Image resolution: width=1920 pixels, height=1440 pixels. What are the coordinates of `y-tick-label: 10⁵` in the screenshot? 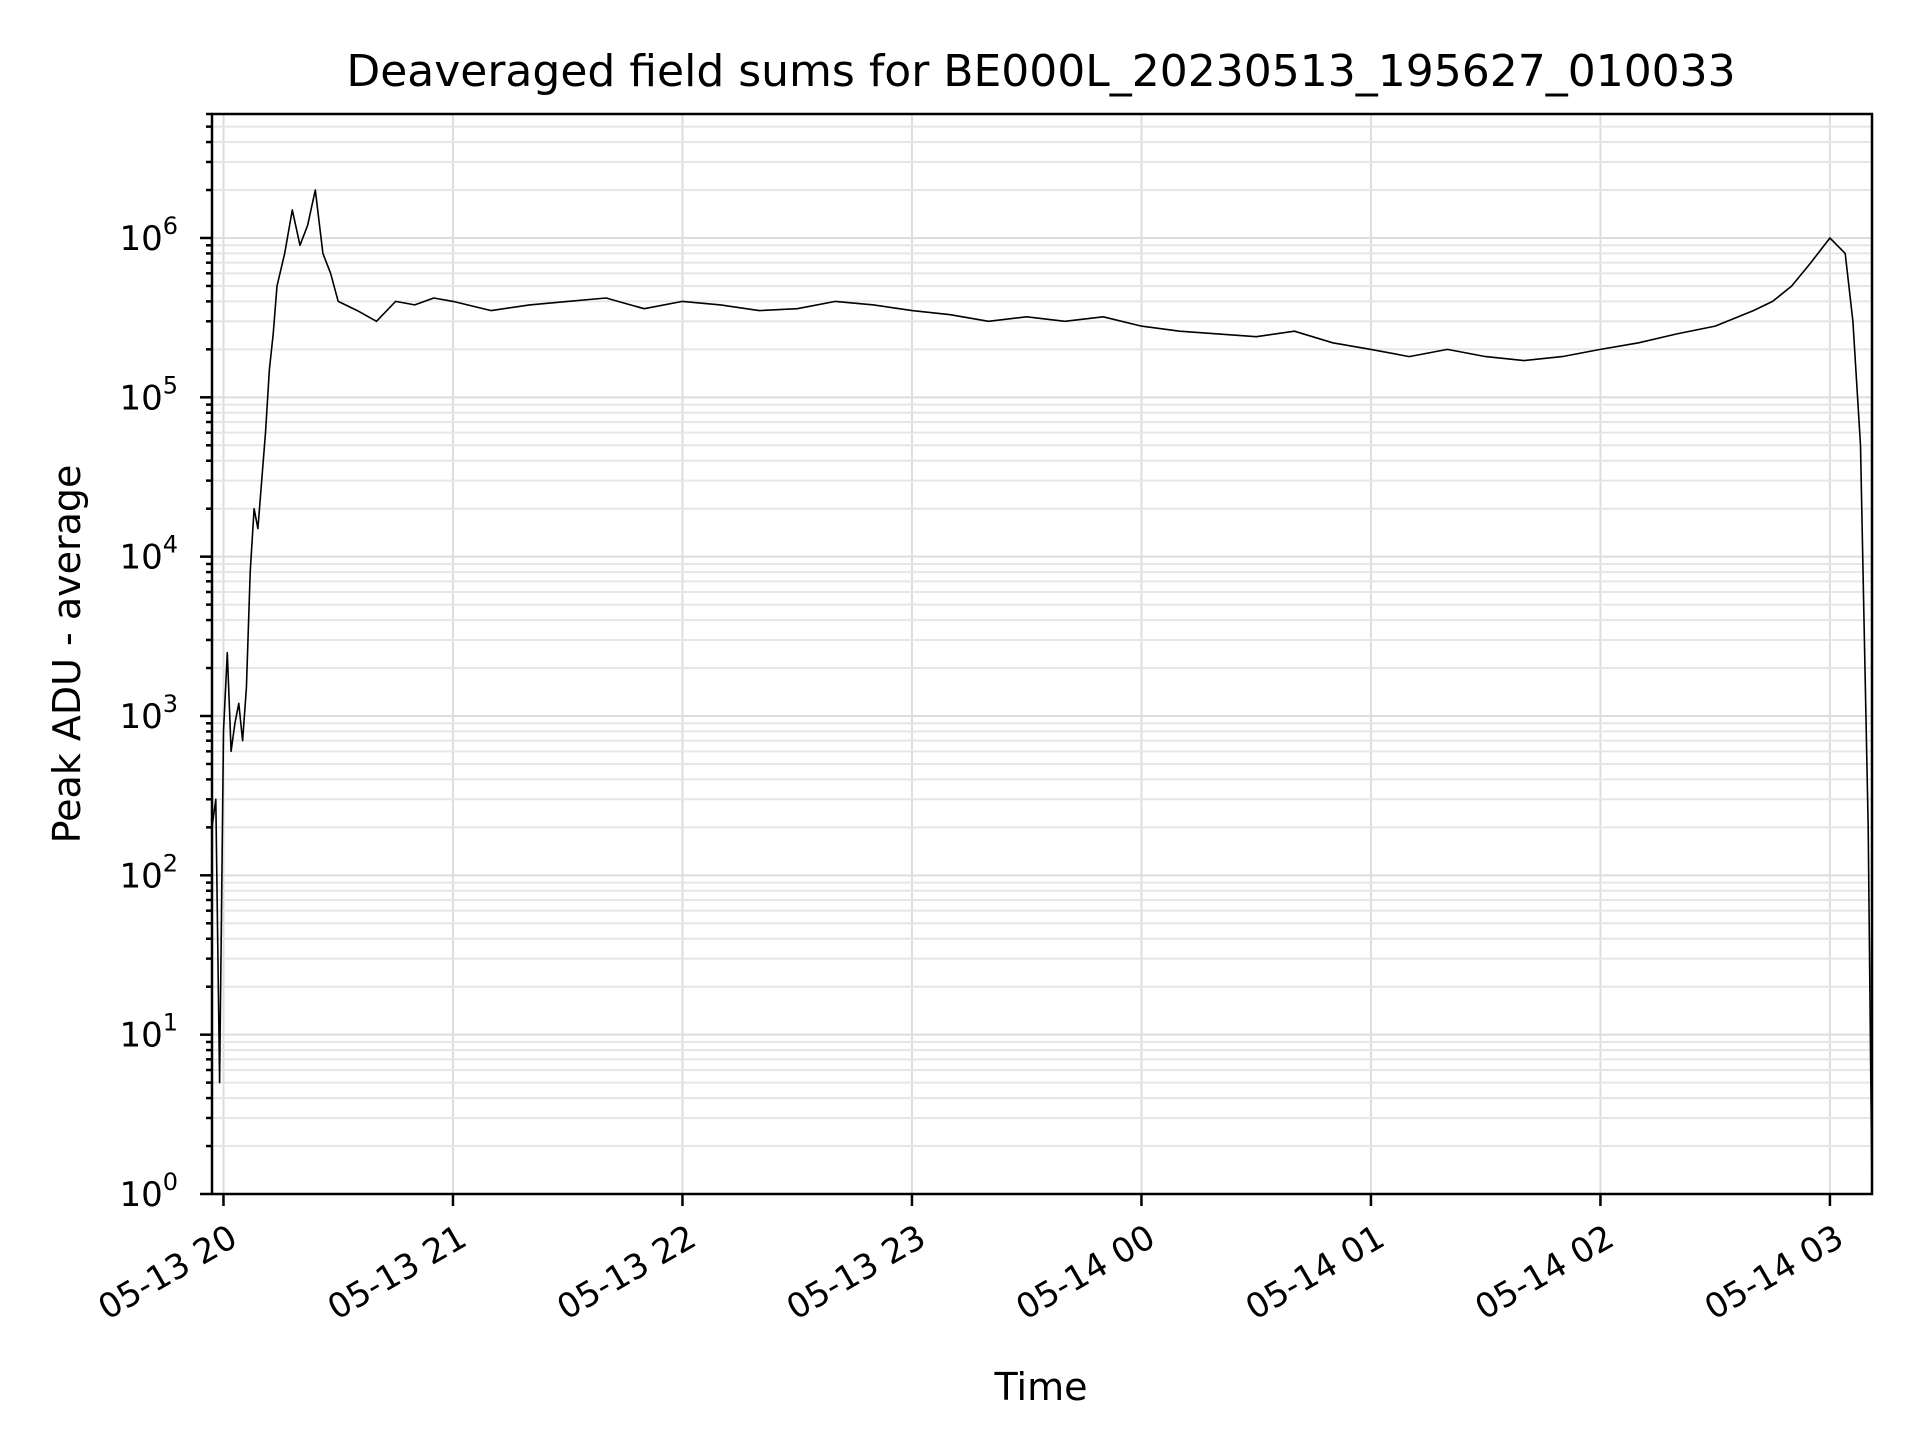 It's located at (148, 394).